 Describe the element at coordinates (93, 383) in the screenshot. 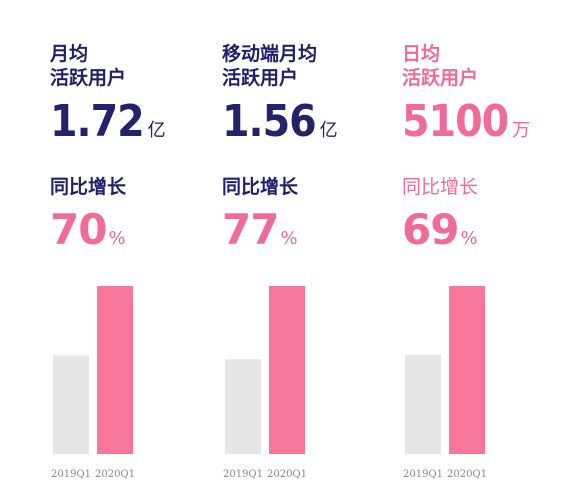

I see `bar-chart-mau: 2019Q1 2020Q1` at that location.